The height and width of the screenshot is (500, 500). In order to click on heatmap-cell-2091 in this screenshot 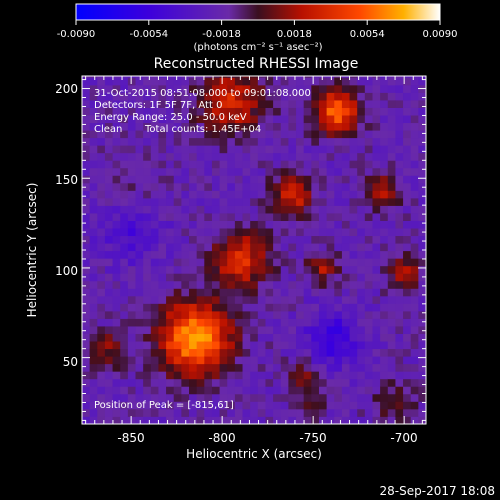, I will do `click(422, 247)`.